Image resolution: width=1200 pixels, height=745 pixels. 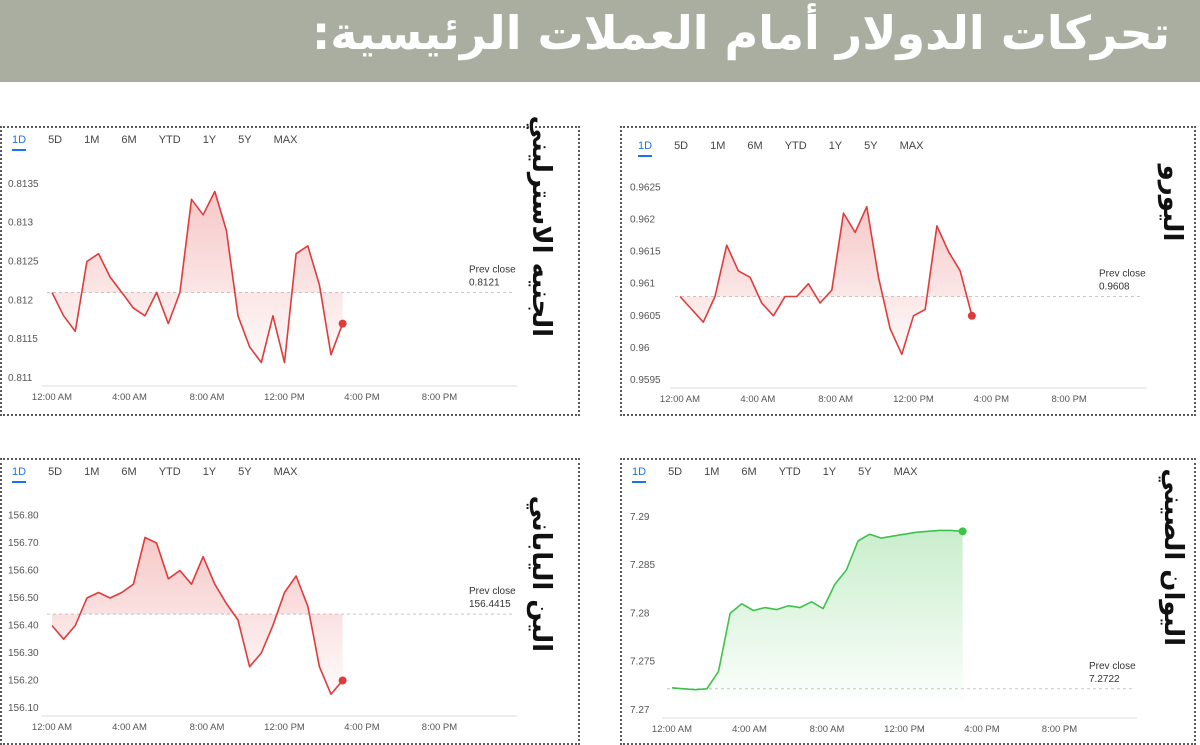 I want to click on y-tick-label: 156.20, so click(x=23, y=681).